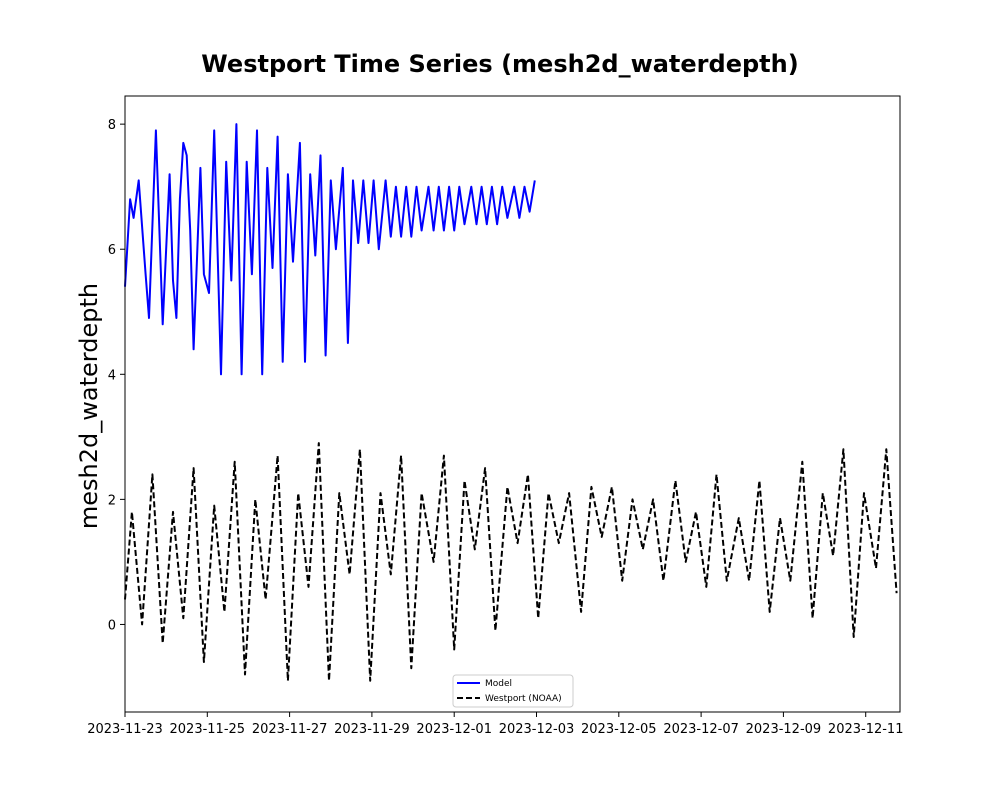 The width and height of the screenshot is (1000, 800). I want to click on chart-title: Westport Time Series (mesh2d_waterdepth), so click(500, 64).